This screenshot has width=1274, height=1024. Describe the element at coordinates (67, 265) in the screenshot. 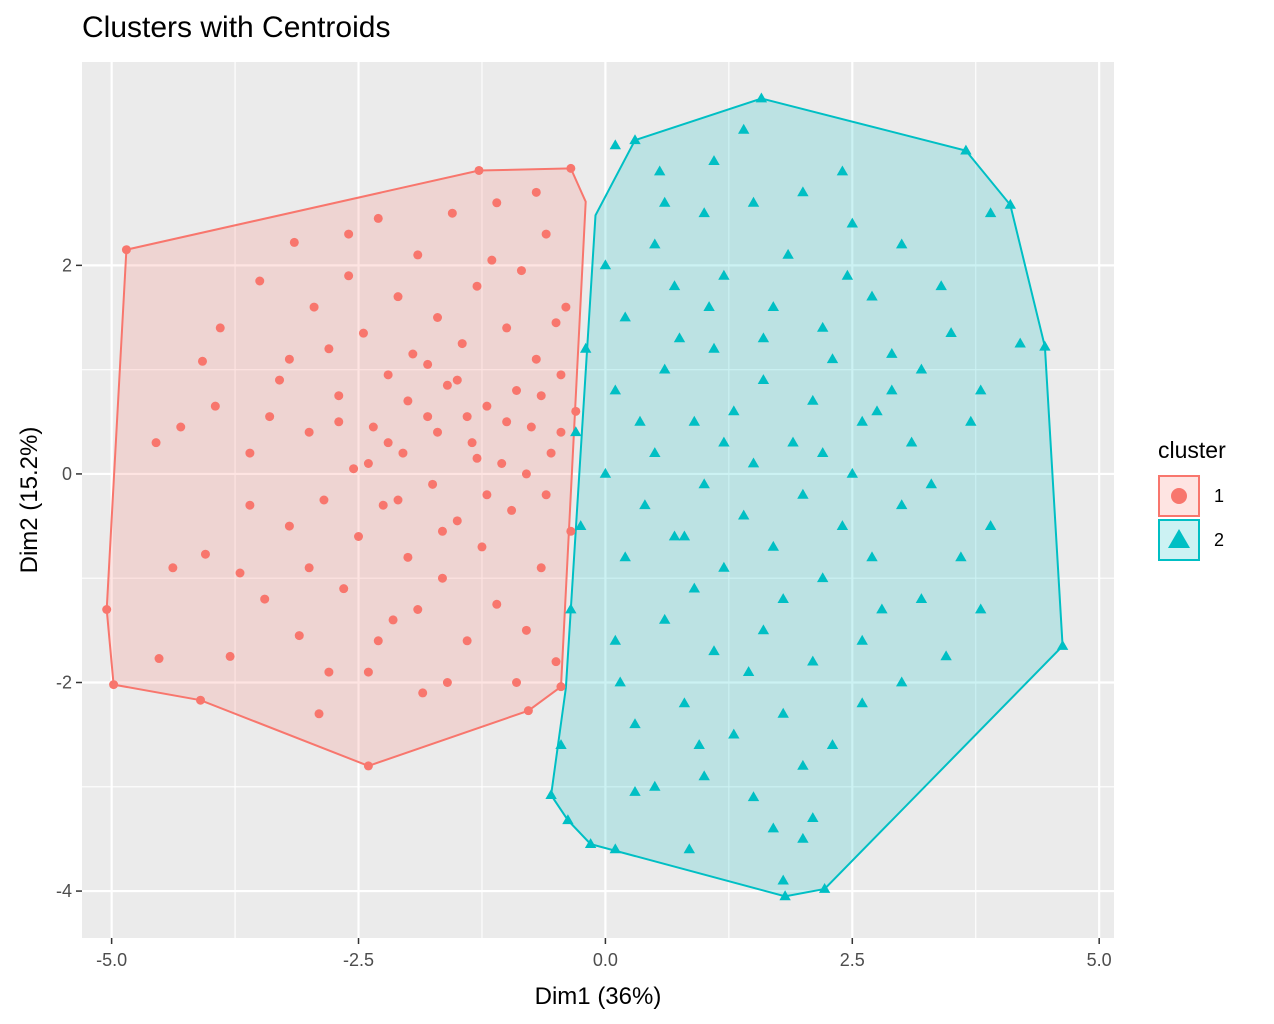

I see `y-tick-label: 2` at that location.